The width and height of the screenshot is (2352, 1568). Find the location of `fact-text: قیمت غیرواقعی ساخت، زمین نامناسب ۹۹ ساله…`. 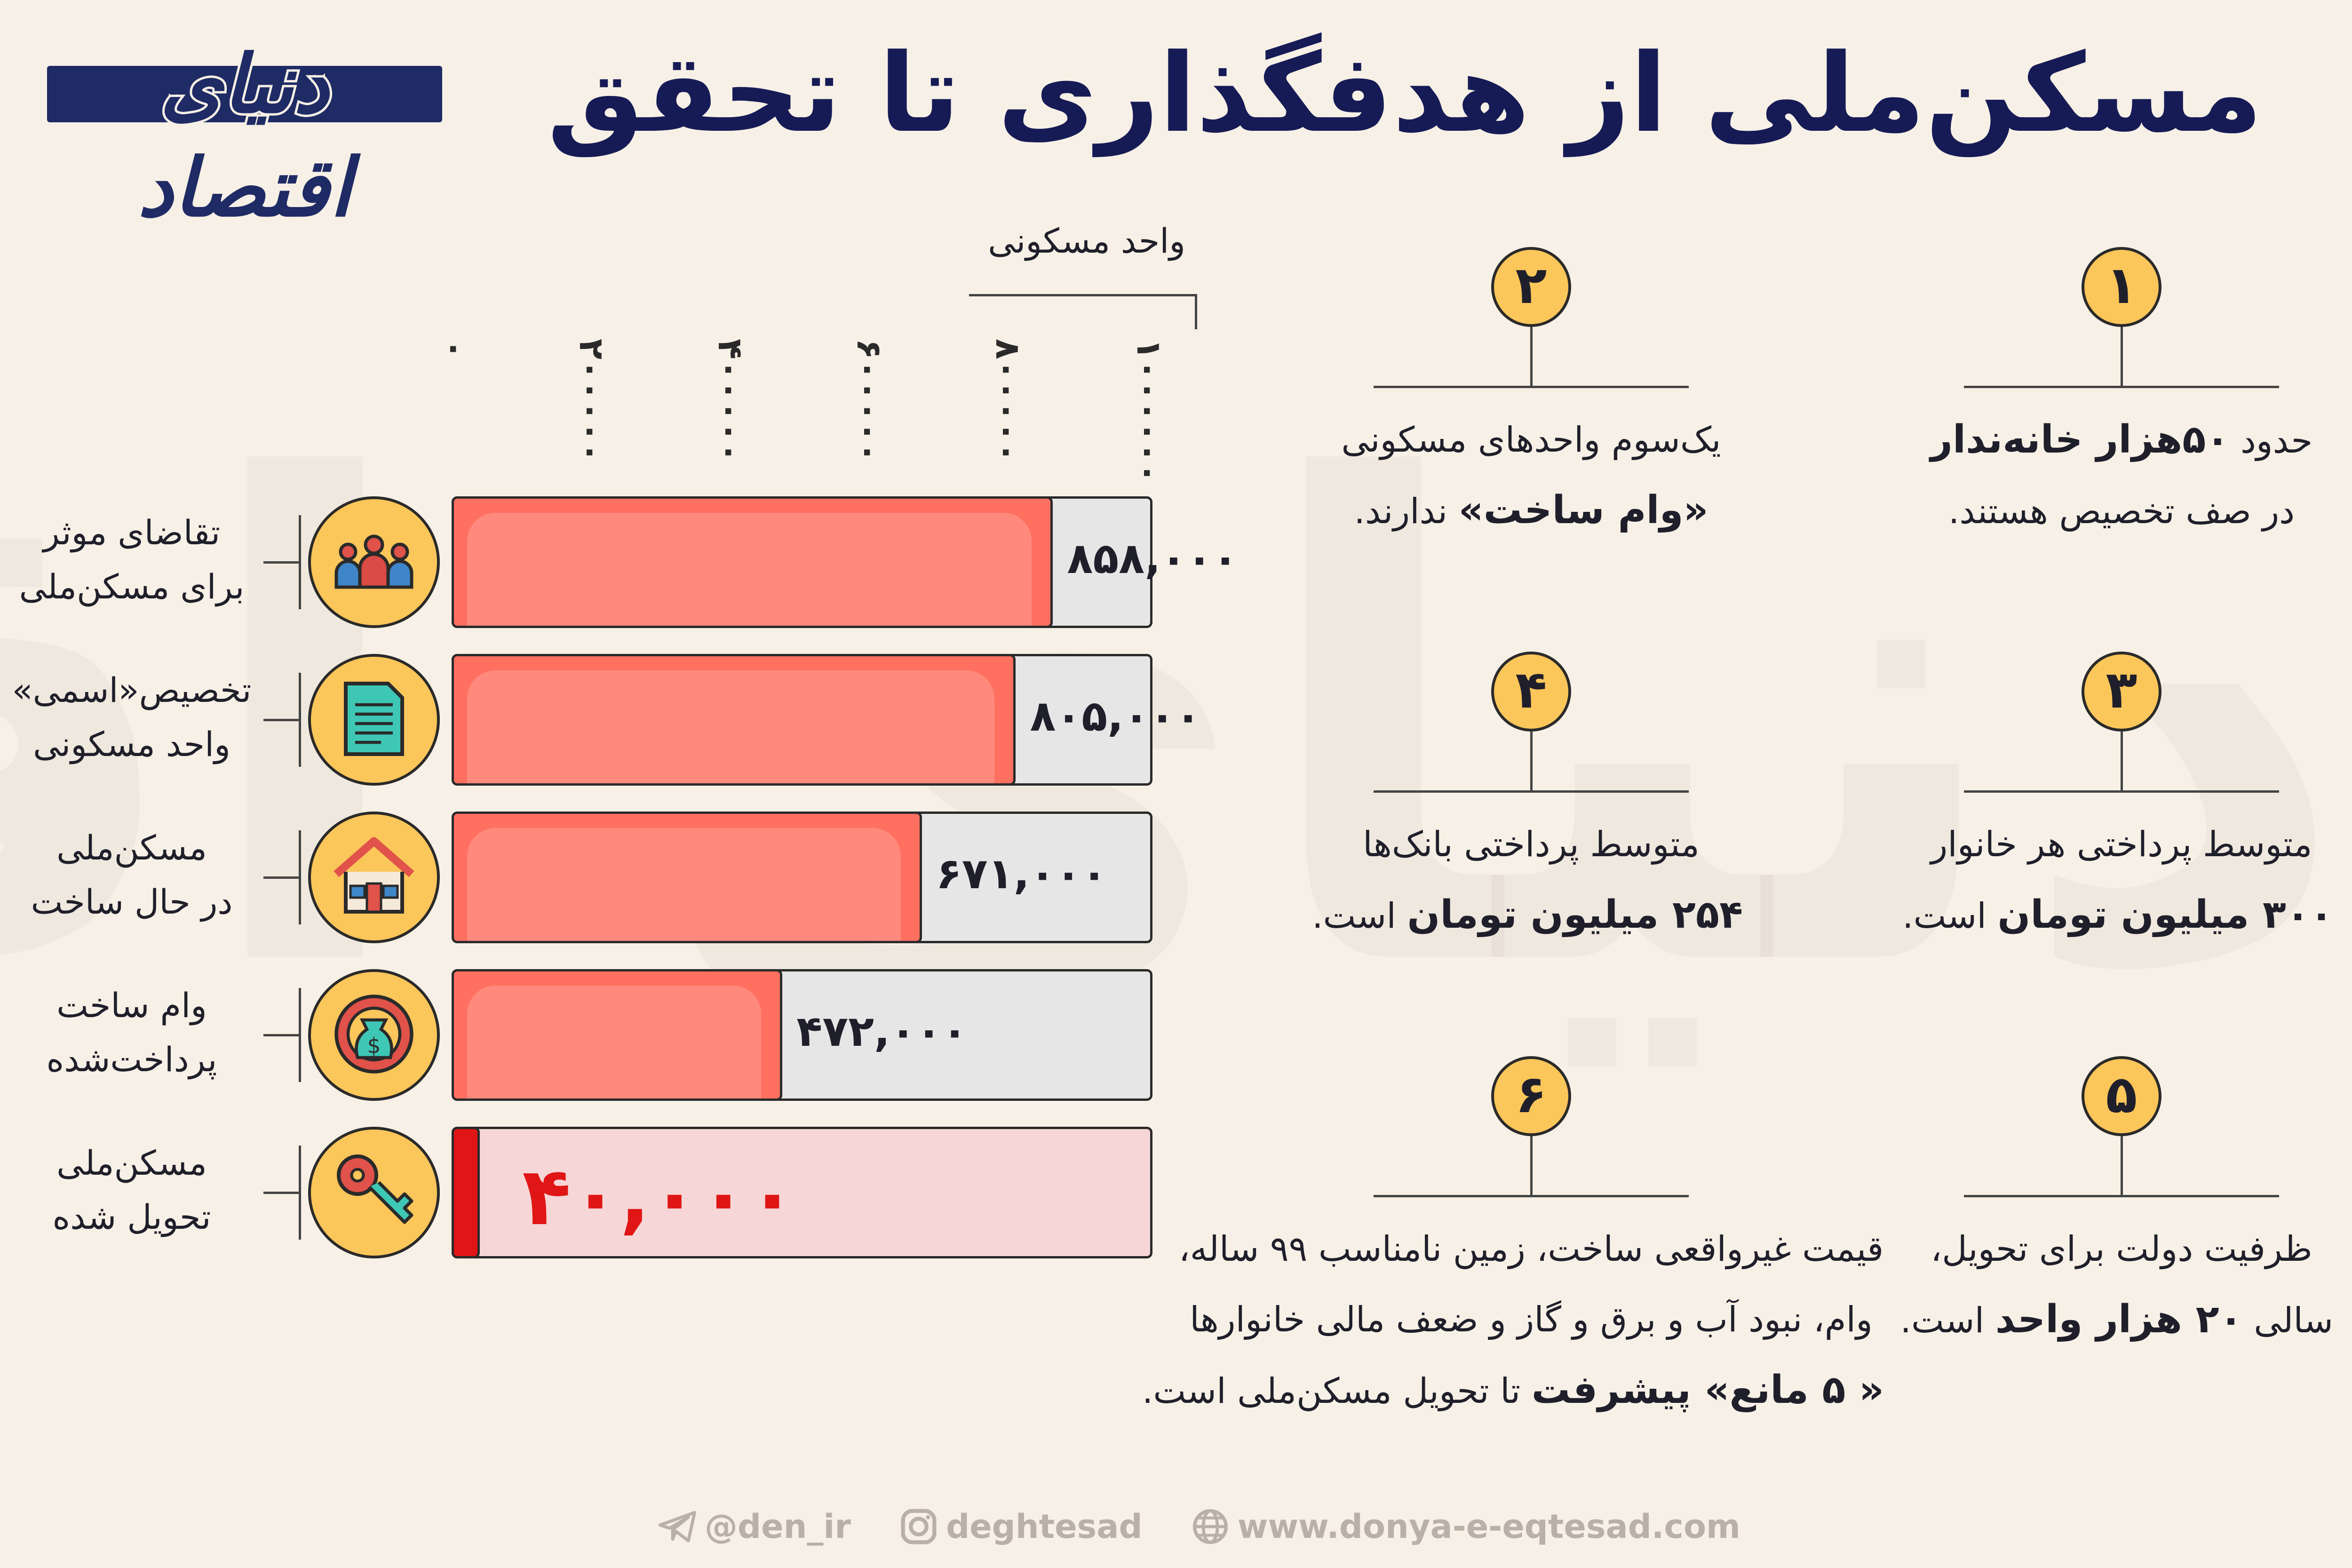

fact-text: قیمت غیرواقعی ساخت، زمین نامناسب ۹۹ ساله… is located at coordinates (1513, 1320).